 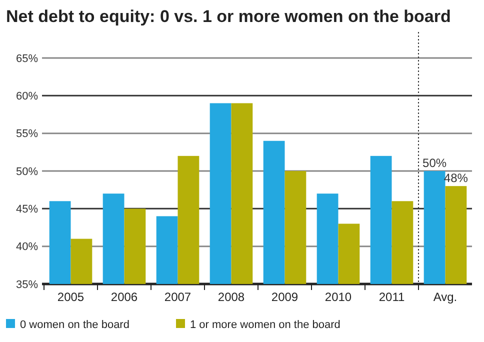 What do you see at coordinates (391, 297) in the screenshot?
I see `x-tick-label: 2011` at bounding box center [391, 297].